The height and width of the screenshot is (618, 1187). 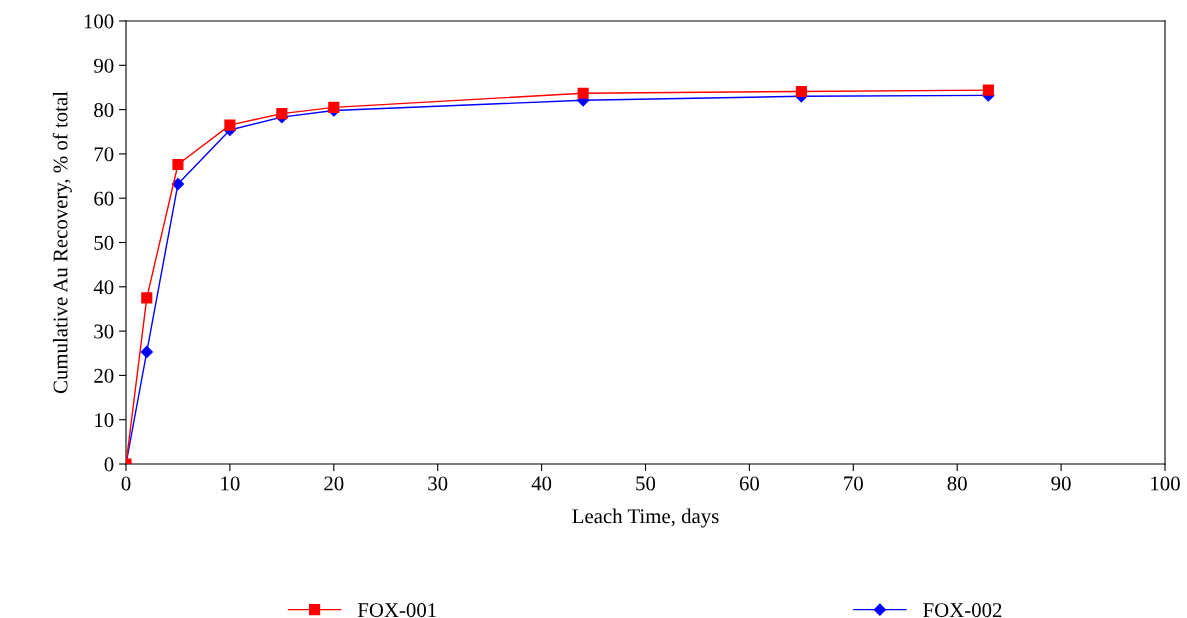 I want to click on x-tick-label: 20, so click(x=334, y=483).